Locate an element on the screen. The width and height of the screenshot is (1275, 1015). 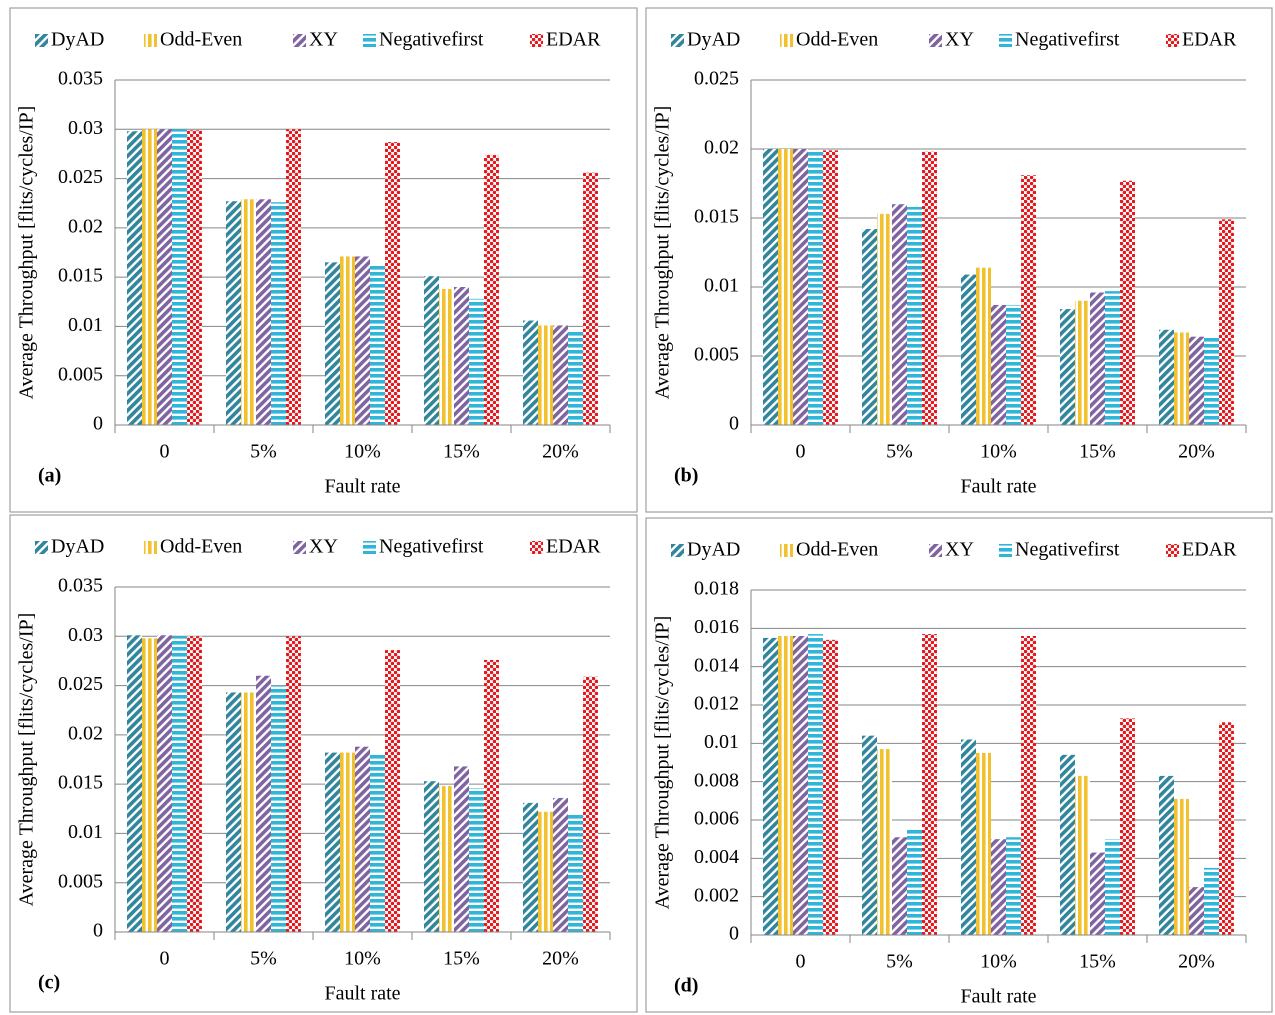
y-tick-label: 0.016 is located at coordinates (716, 627).